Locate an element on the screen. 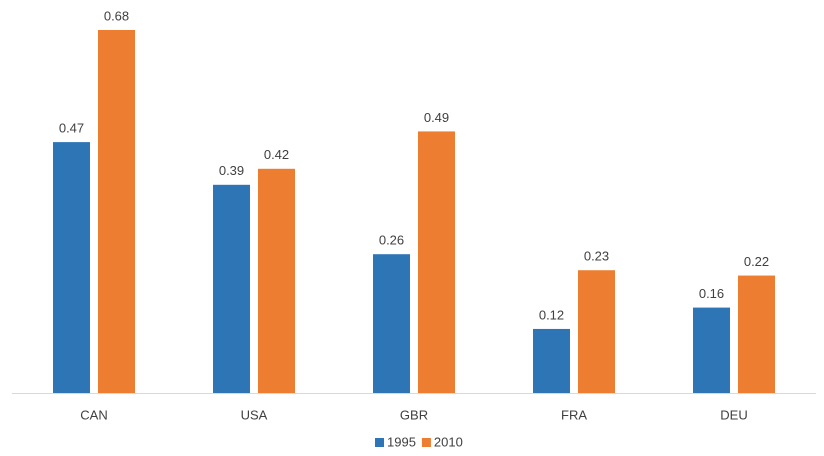  data-label: 0.12 is located at coordinates (551, 314).